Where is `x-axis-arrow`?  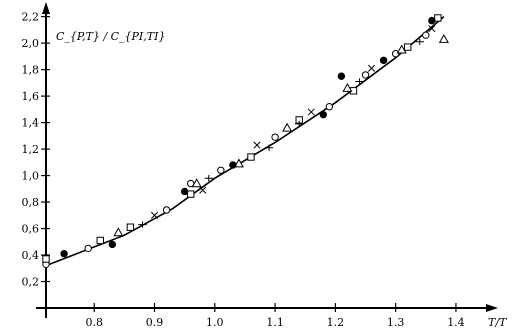 x-axis-arrow is located at coordinates (492, 308).